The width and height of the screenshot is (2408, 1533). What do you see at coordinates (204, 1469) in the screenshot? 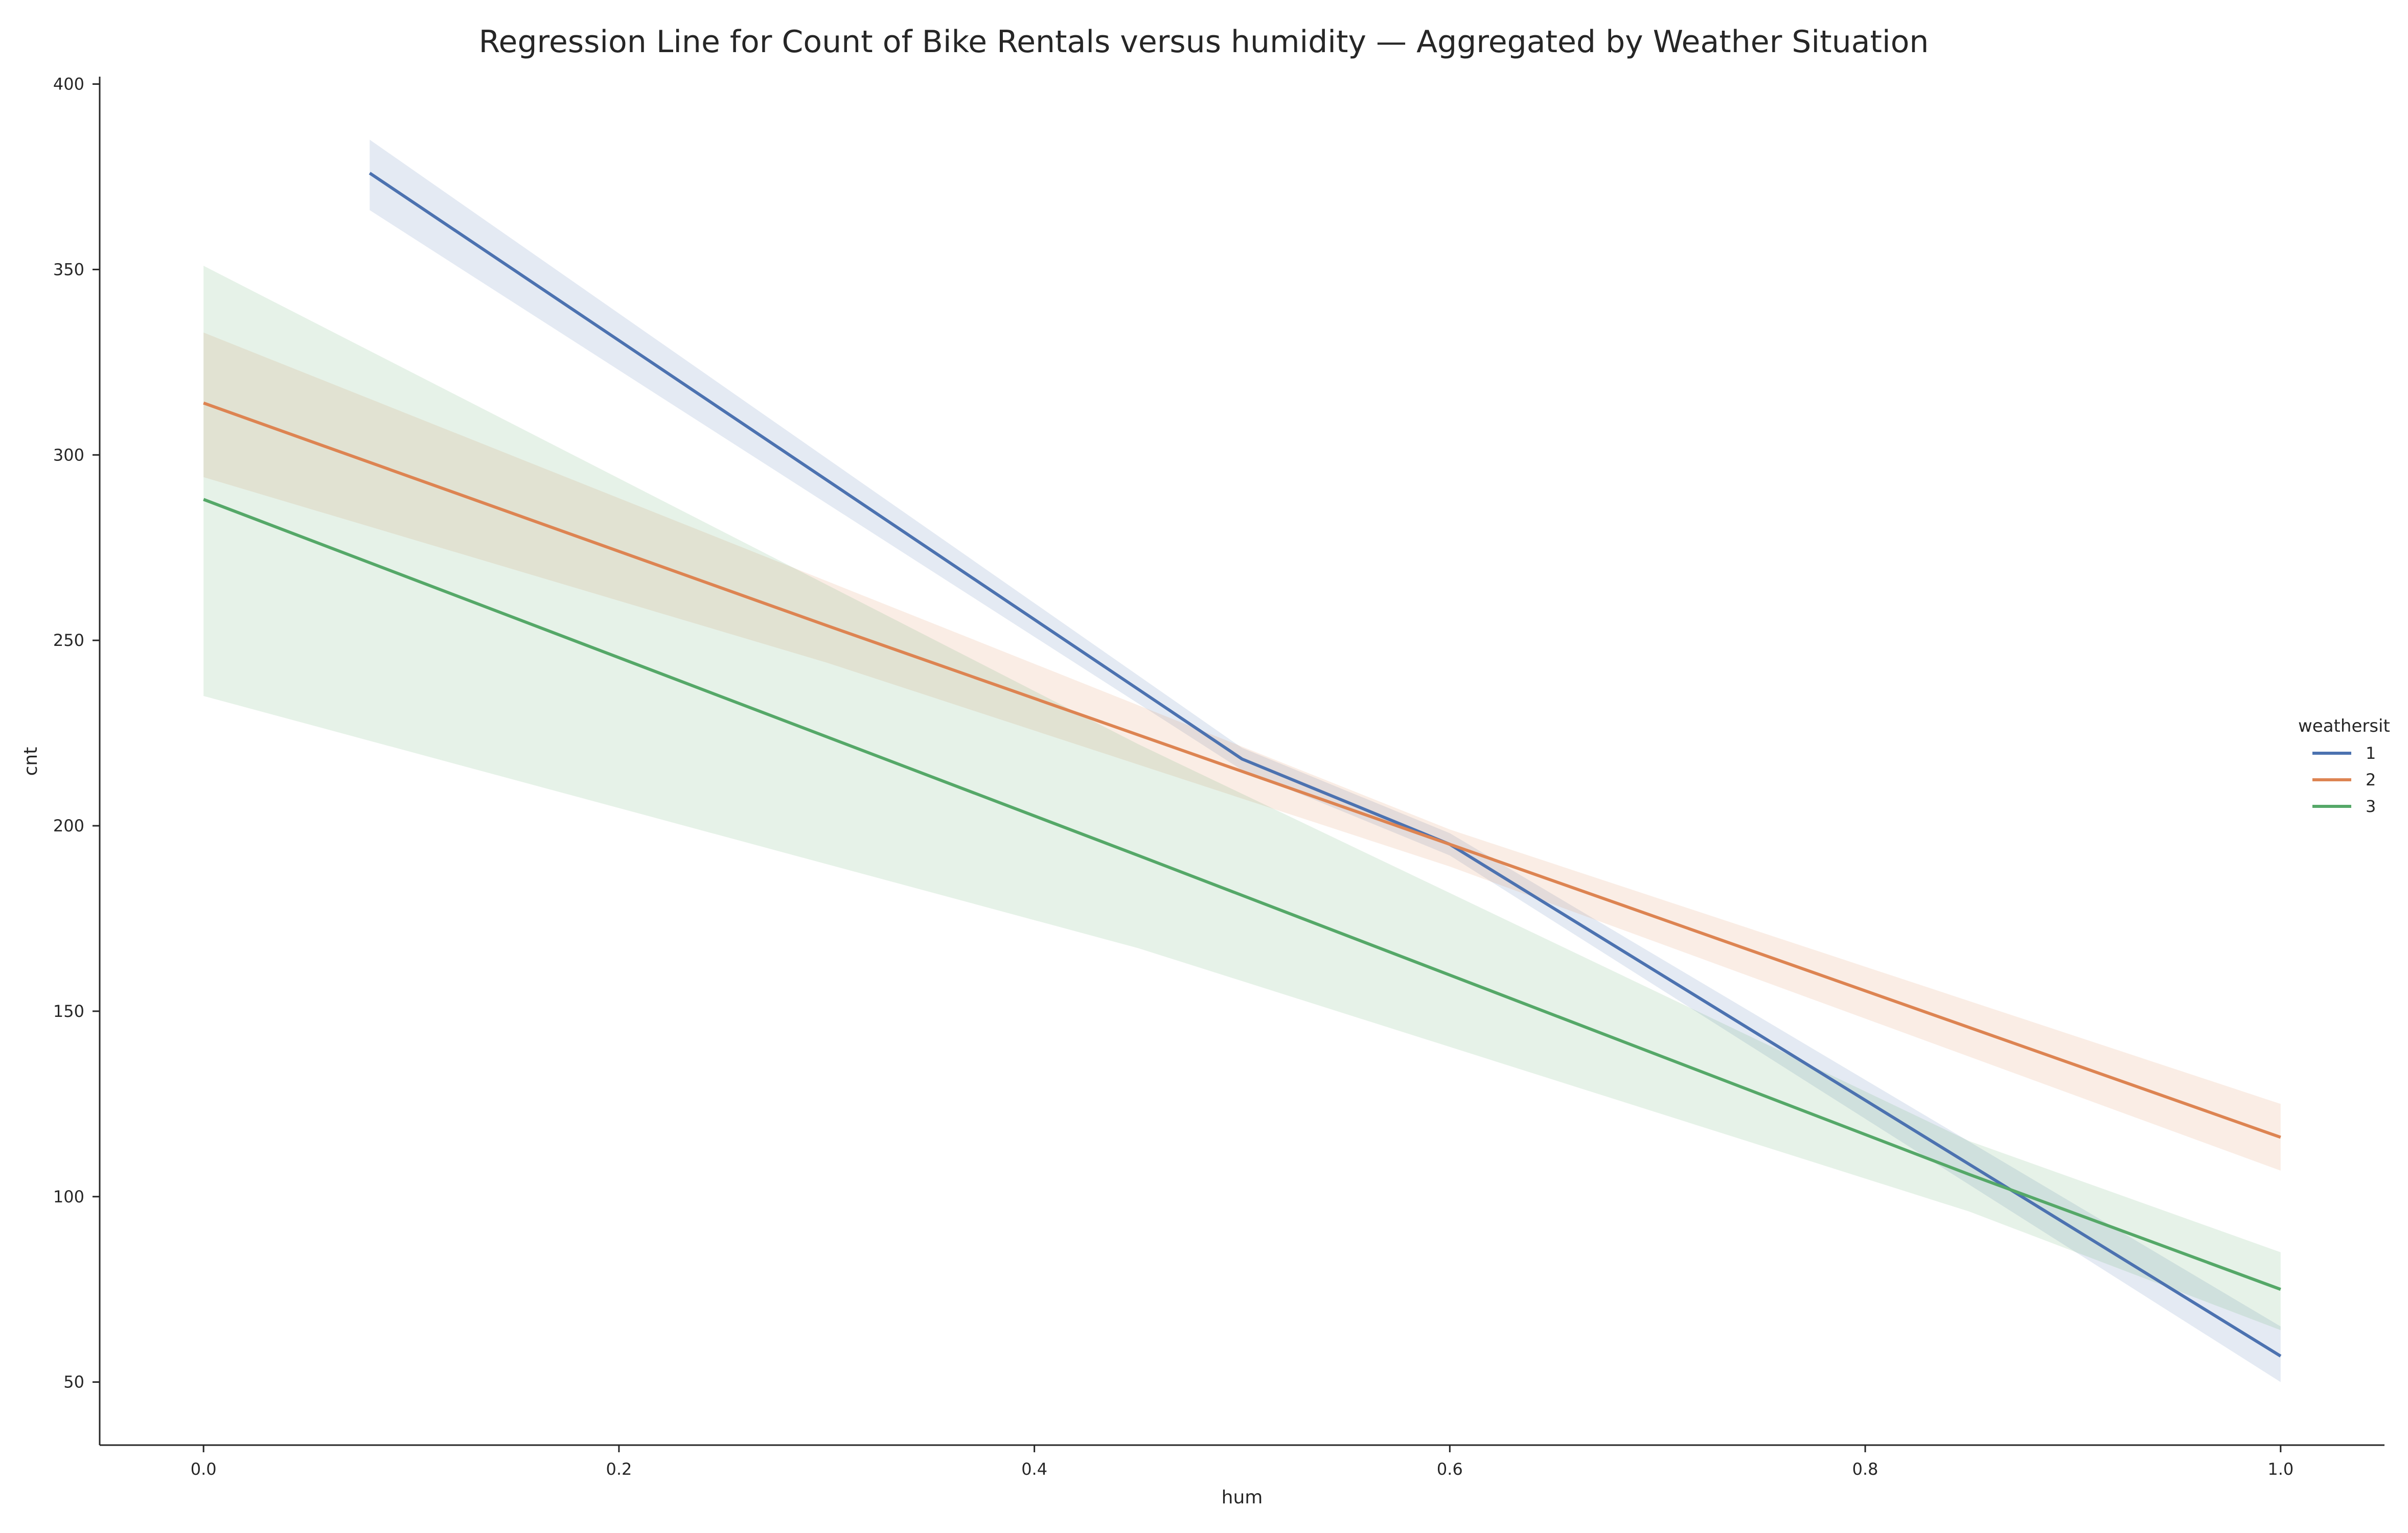
I see `x-tick-label: 0.0` at bounding box center [204, 1469].